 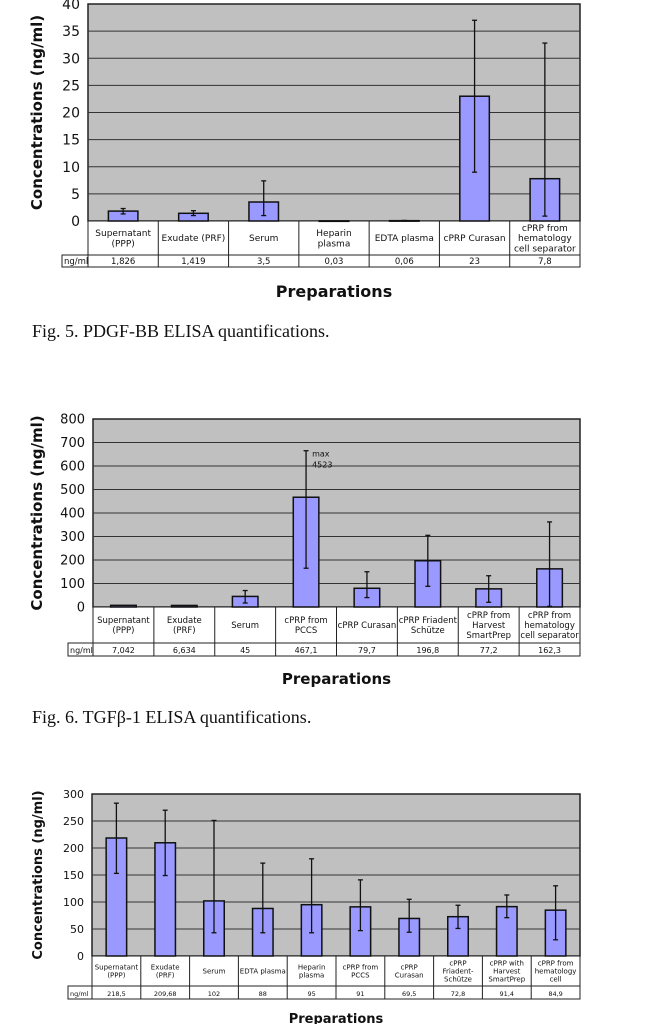 What do you see at coordinates (321, 454) in the screenshot?
I see `annotation: max` at bounding box center [321, 454].